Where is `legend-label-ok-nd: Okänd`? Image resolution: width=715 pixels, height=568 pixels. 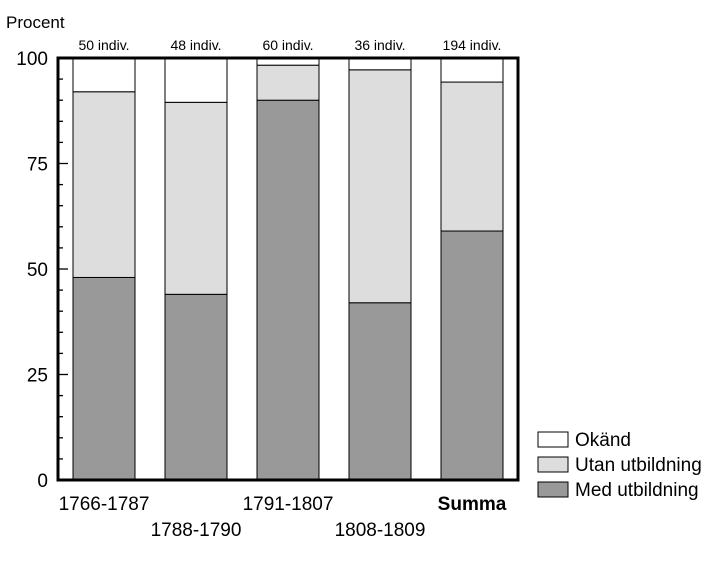
legend-label-ok-nd: Okänd is located at coordinates (603, 440).